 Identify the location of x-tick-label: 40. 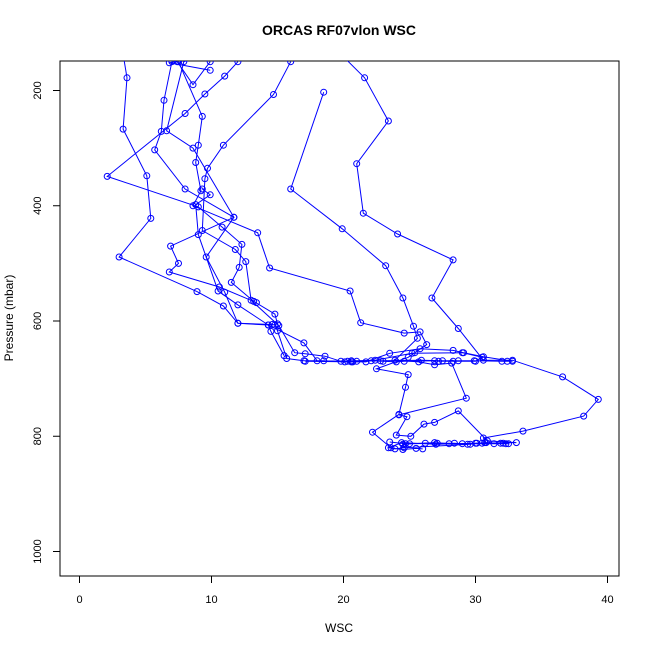
(607, 600).